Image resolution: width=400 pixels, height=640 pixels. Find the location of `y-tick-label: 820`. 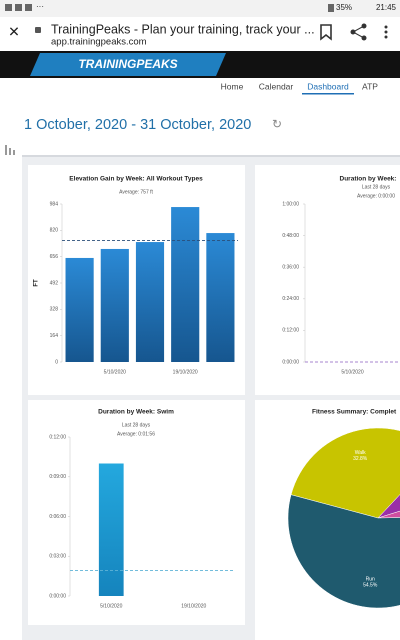

y-tick-label: 820 is located at coordinates (54, 231).